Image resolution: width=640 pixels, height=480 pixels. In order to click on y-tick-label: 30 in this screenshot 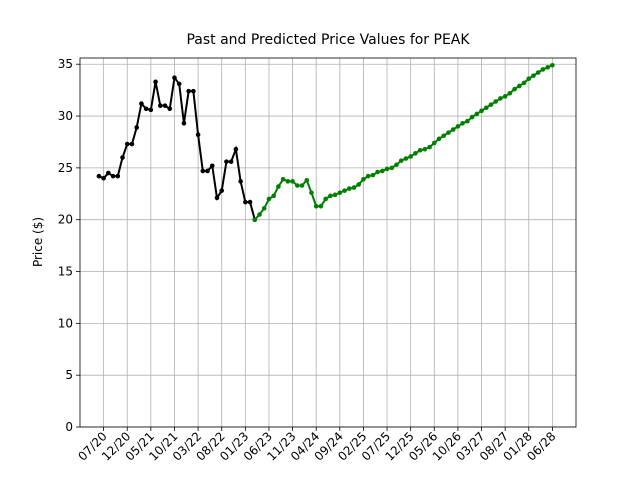, I will do `click(65, 116)`.